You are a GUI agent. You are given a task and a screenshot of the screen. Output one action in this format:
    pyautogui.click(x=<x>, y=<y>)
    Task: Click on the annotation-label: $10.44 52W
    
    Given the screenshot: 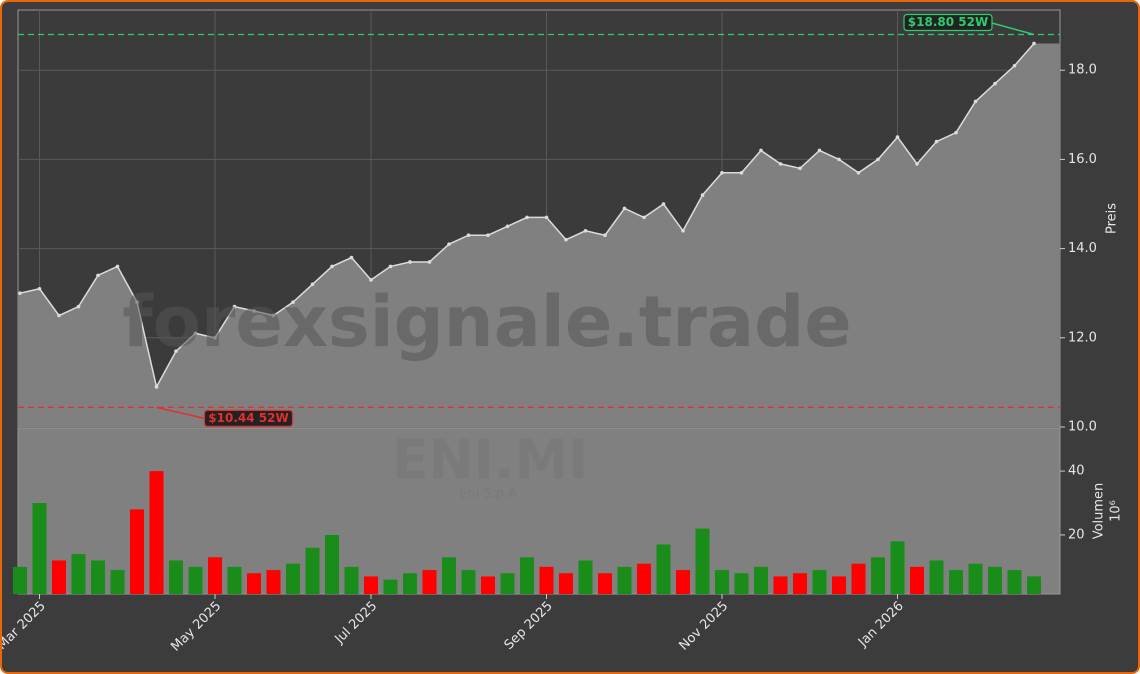 What is the action you would take?
    pyautogui.click(x=248, y=418)
    